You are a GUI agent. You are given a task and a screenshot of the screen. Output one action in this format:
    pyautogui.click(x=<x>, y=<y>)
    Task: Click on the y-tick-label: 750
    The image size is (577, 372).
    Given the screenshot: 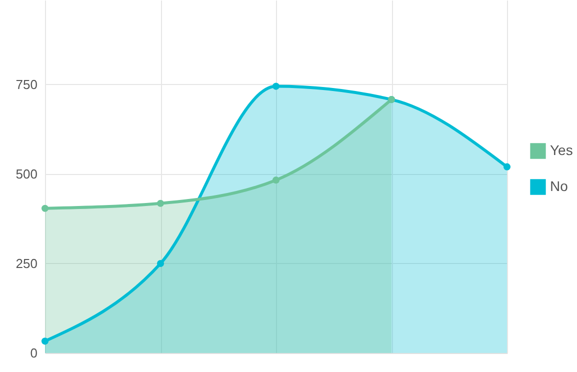 What is the action you would take?
    pyautogui.click(x=27, y=84)
    